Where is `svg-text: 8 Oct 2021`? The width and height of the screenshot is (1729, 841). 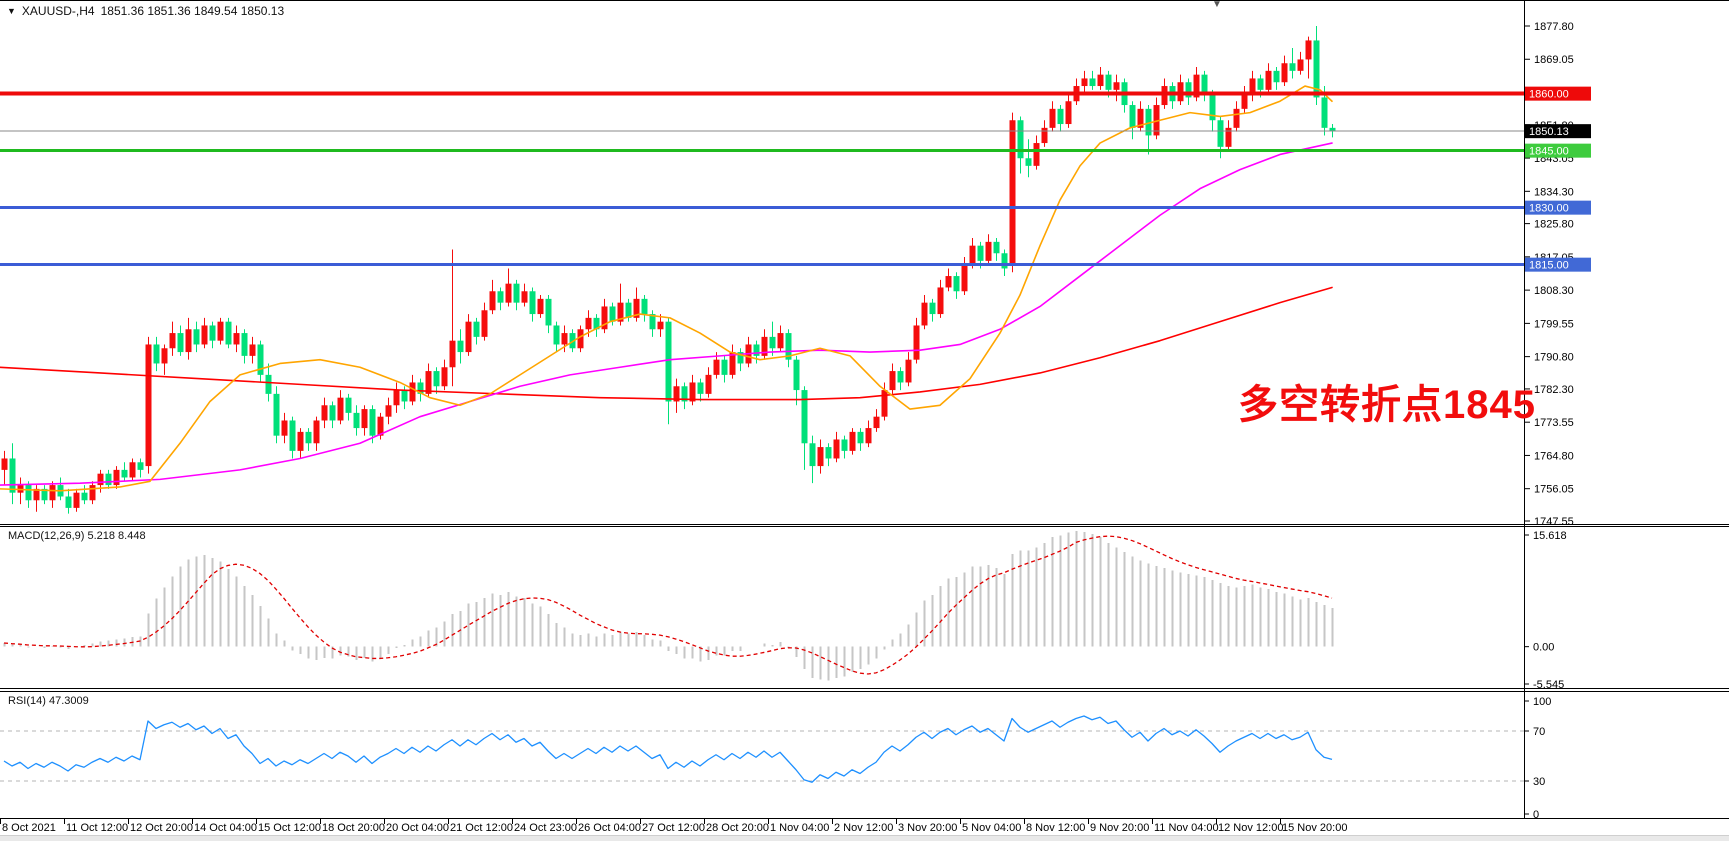 svg-text: 8 Oct 2021 is located at coordinates (29, 828).